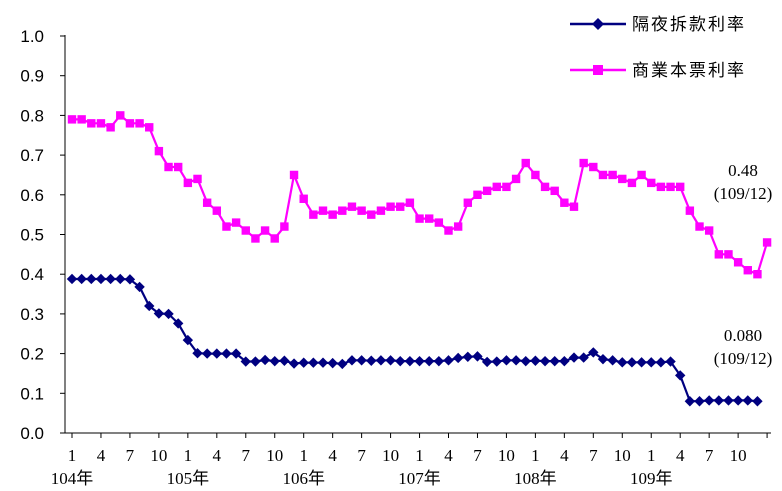  I want to click on legend-label-cp: 商業本票利率, so click(689, 71).